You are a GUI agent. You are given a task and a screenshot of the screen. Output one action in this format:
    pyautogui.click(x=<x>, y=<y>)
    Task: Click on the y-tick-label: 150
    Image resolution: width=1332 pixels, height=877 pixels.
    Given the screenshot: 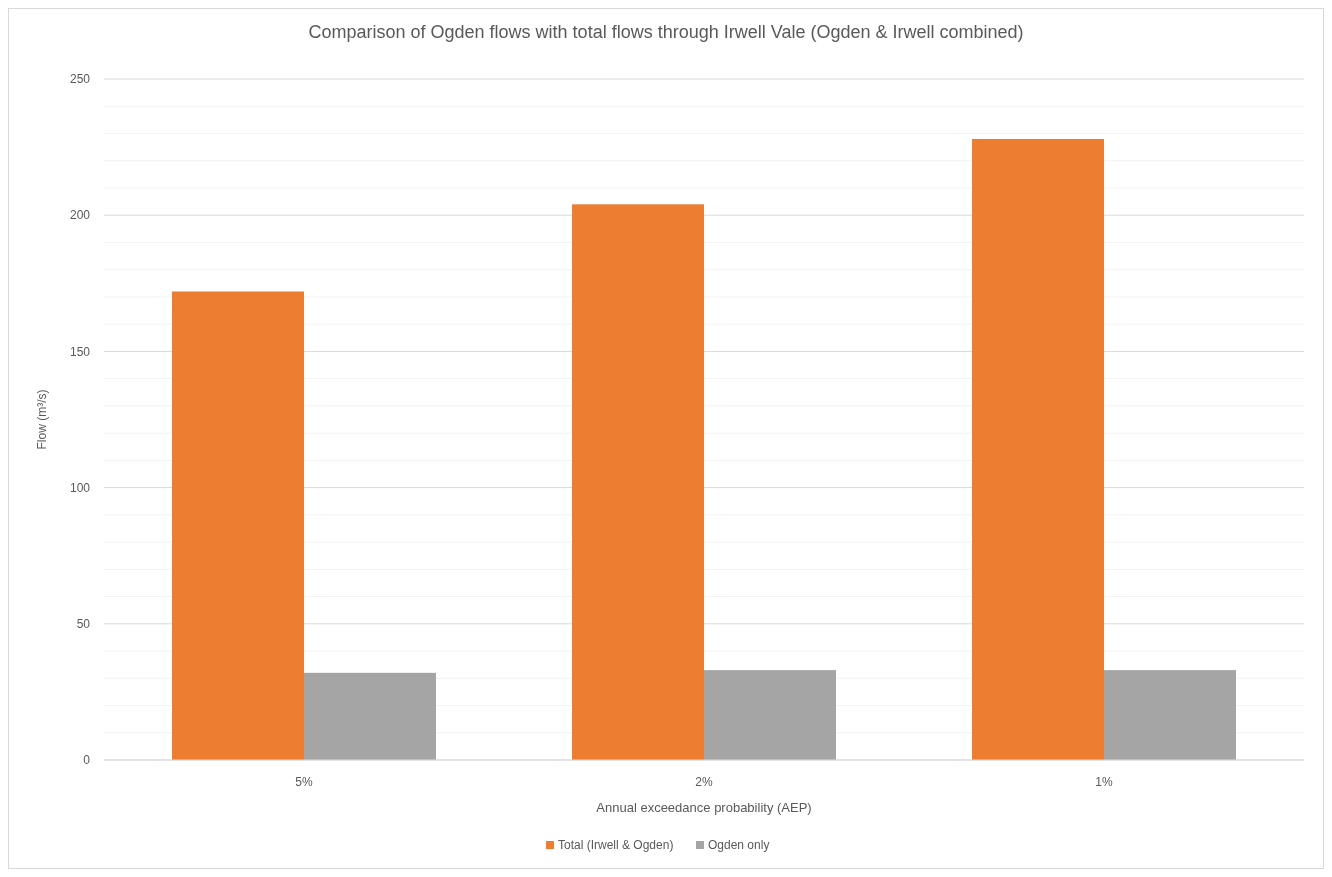 What is the action you would take?
    pyautogui.click(x=80, y=351)
    